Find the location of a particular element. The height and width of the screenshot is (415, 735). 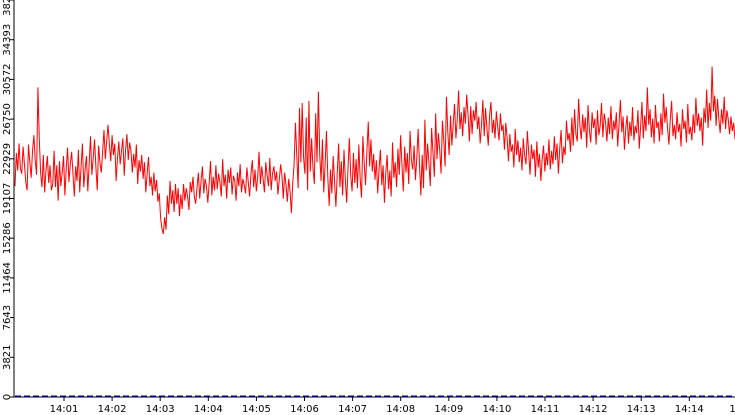

y-tick-label: 34393 is located at coordinates (7, 40).